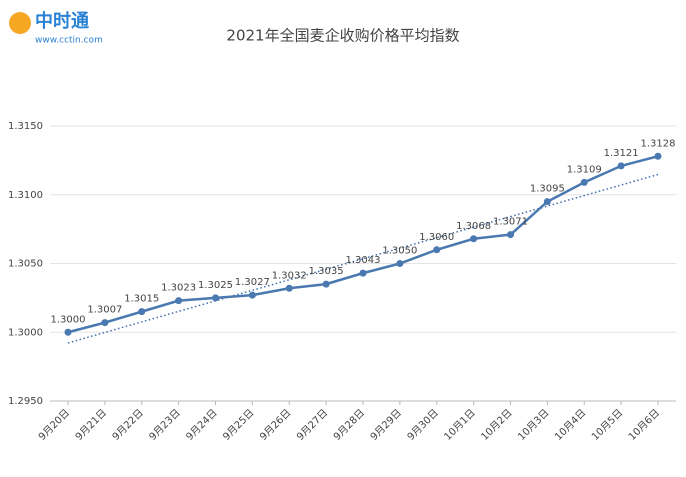 Image resolution: width=686 pixels, height=477 pixels. Describe the element at coordinates (54, 425) in the screenshot. I see `x-tick-label: 9月20日` at that location.